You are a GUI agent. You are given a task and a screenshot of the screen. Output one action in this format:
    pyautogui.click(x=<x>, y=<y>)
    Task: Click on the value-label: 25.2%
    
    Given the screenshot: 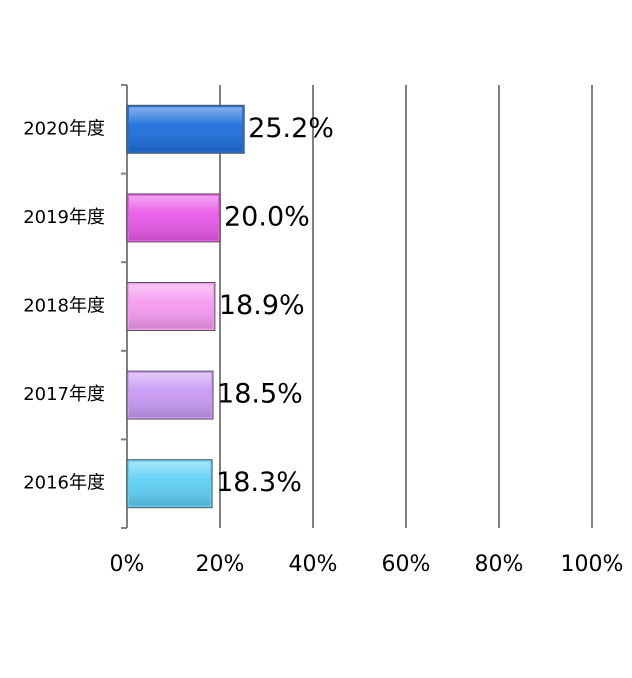 What is the action you would take?
    pyautogui.click(x=291, y=128)
    